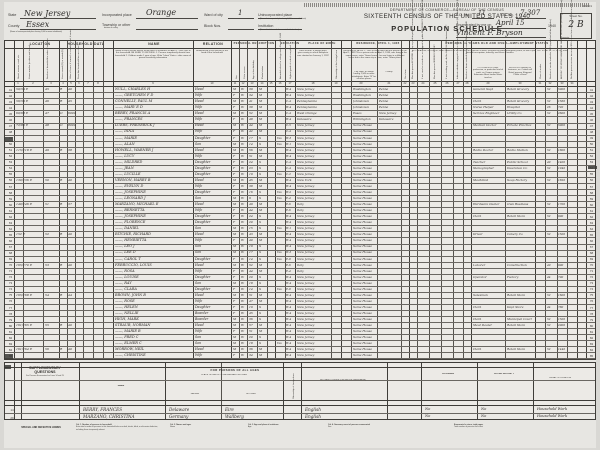 This screenshot has width=600, height=450. I want to click on ed-no-value: 11, so click(482, 13).